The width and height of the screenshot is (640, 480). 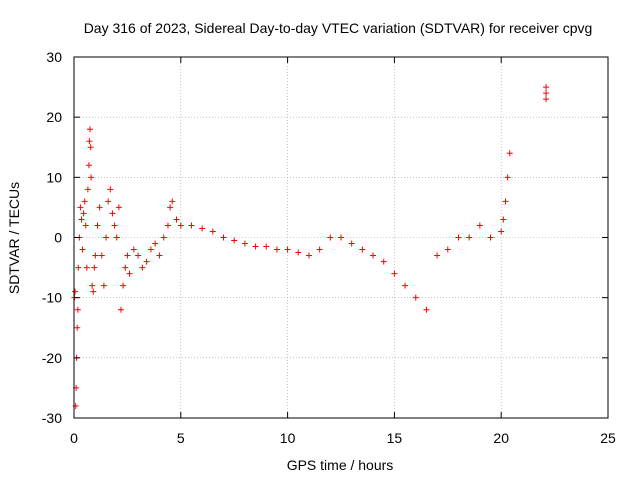 I want to click on y-tick-label: -10, so click(x=52, y=298).